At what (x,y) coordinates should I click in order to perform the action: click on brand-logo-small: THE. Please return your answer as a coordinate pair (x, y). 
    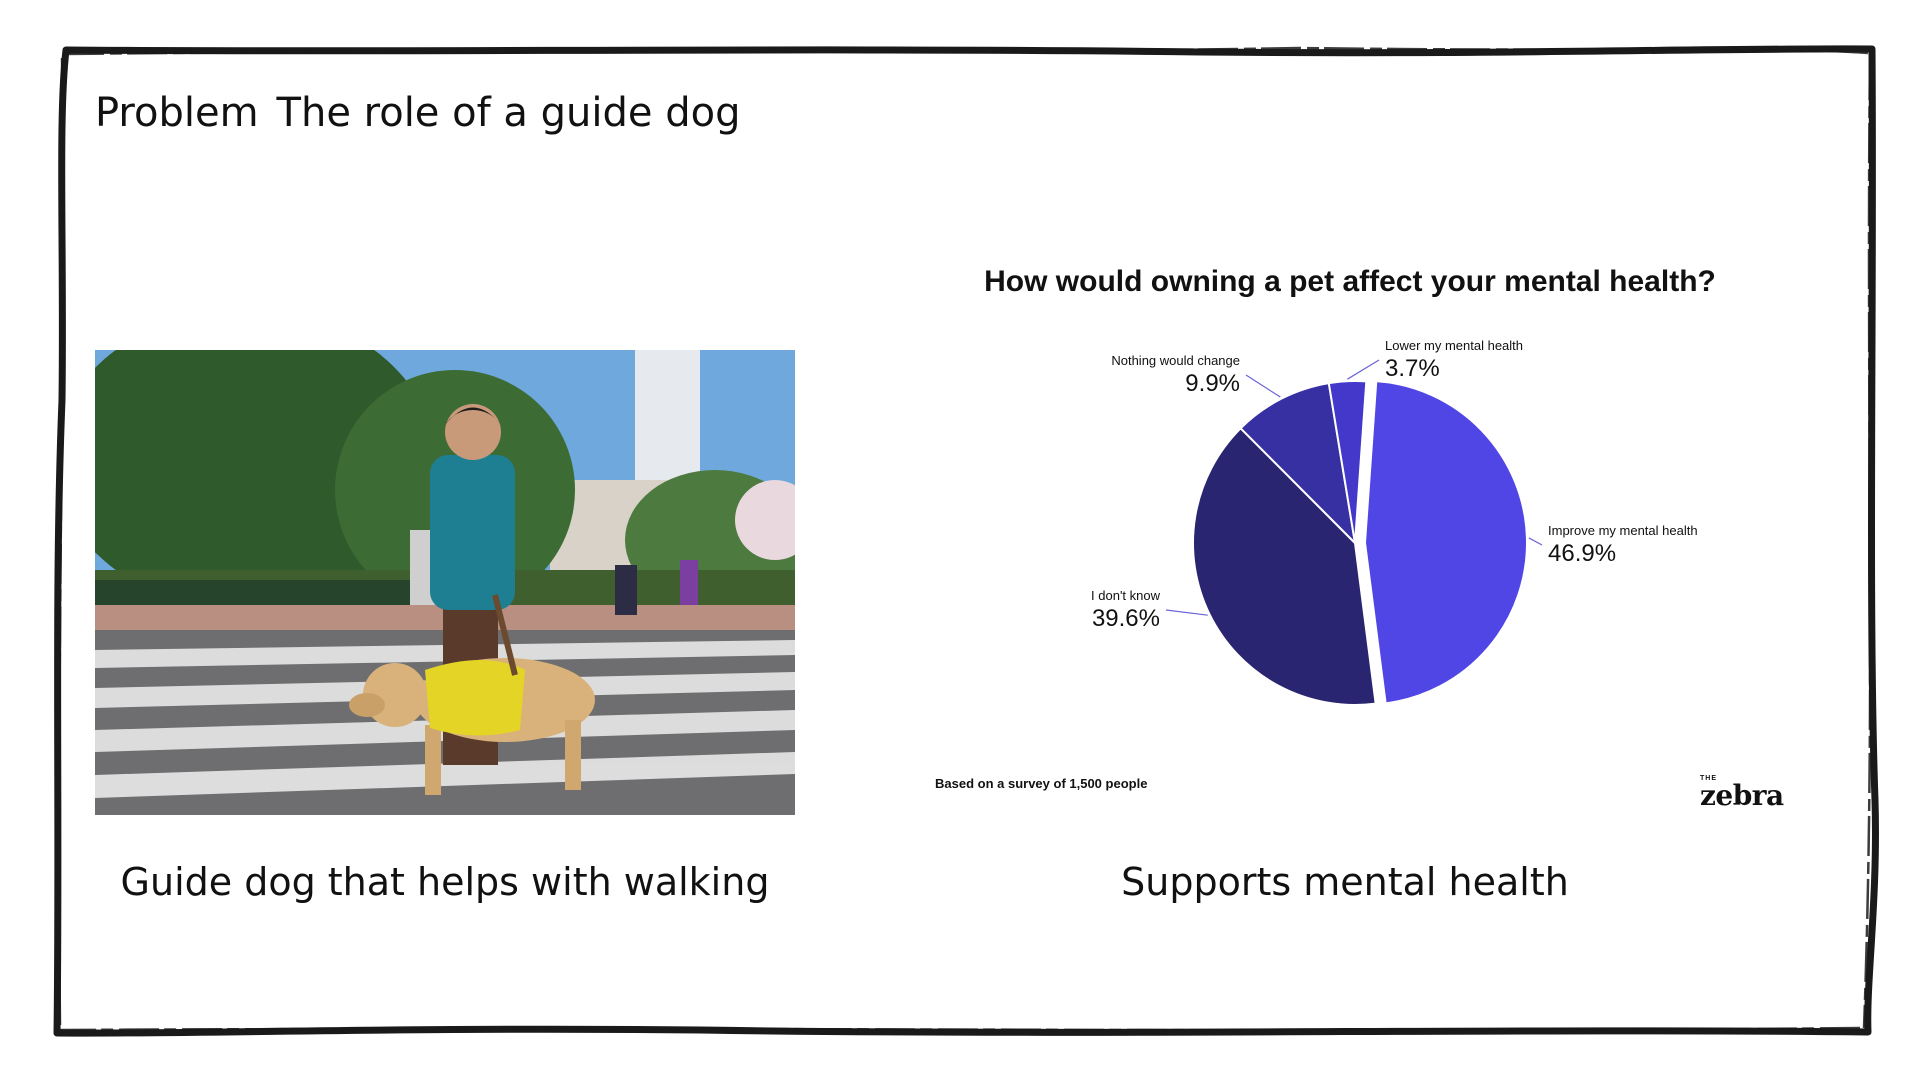
    Looking at the image, I should click on (1708, 778).